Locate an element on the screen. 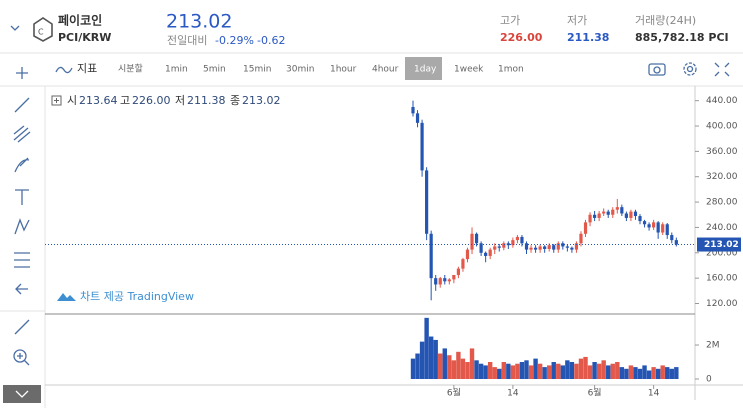 This screenshot has height=408, width=743. volume-label: 거래량(24H) is located at coordinates (665, 20).